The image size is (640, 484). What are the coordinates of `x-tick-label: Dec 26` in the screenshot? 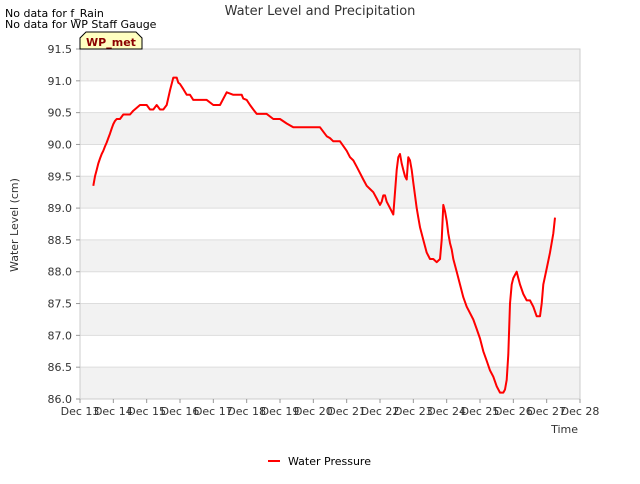 It's located at (513, 411).